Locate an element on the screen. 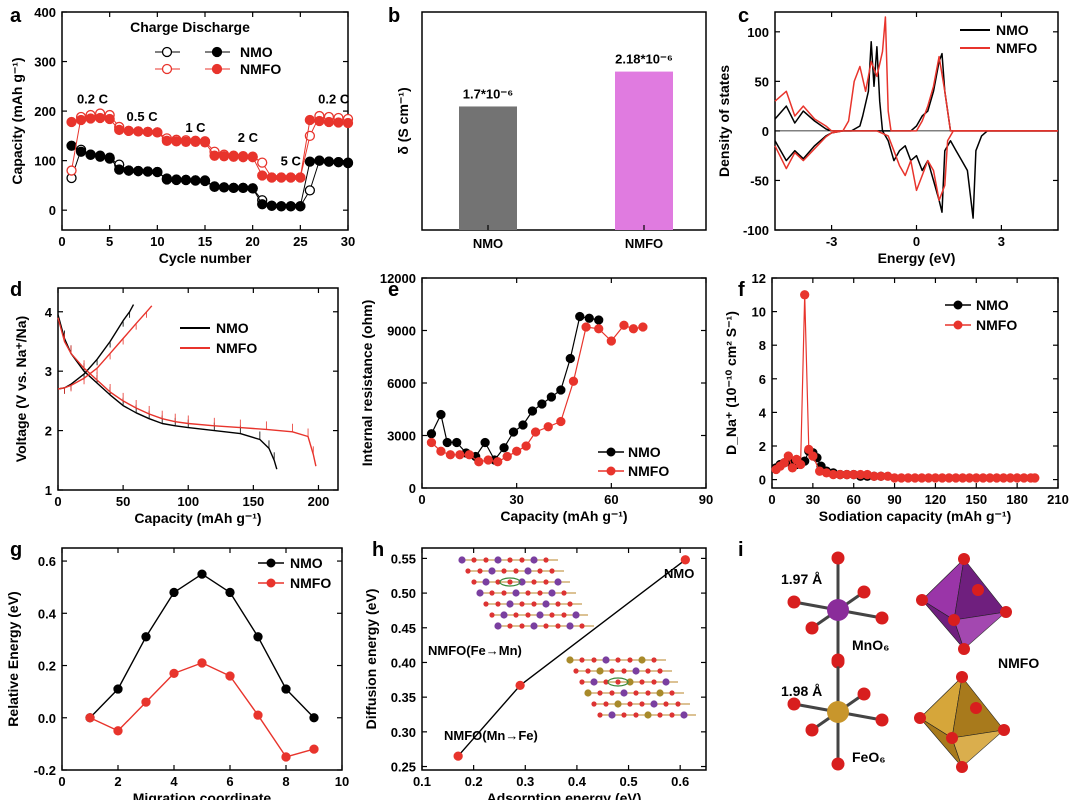 This screenshot has height=800, width=1080. y-tick-label: 0.30 is located at coordinates (403, 732).